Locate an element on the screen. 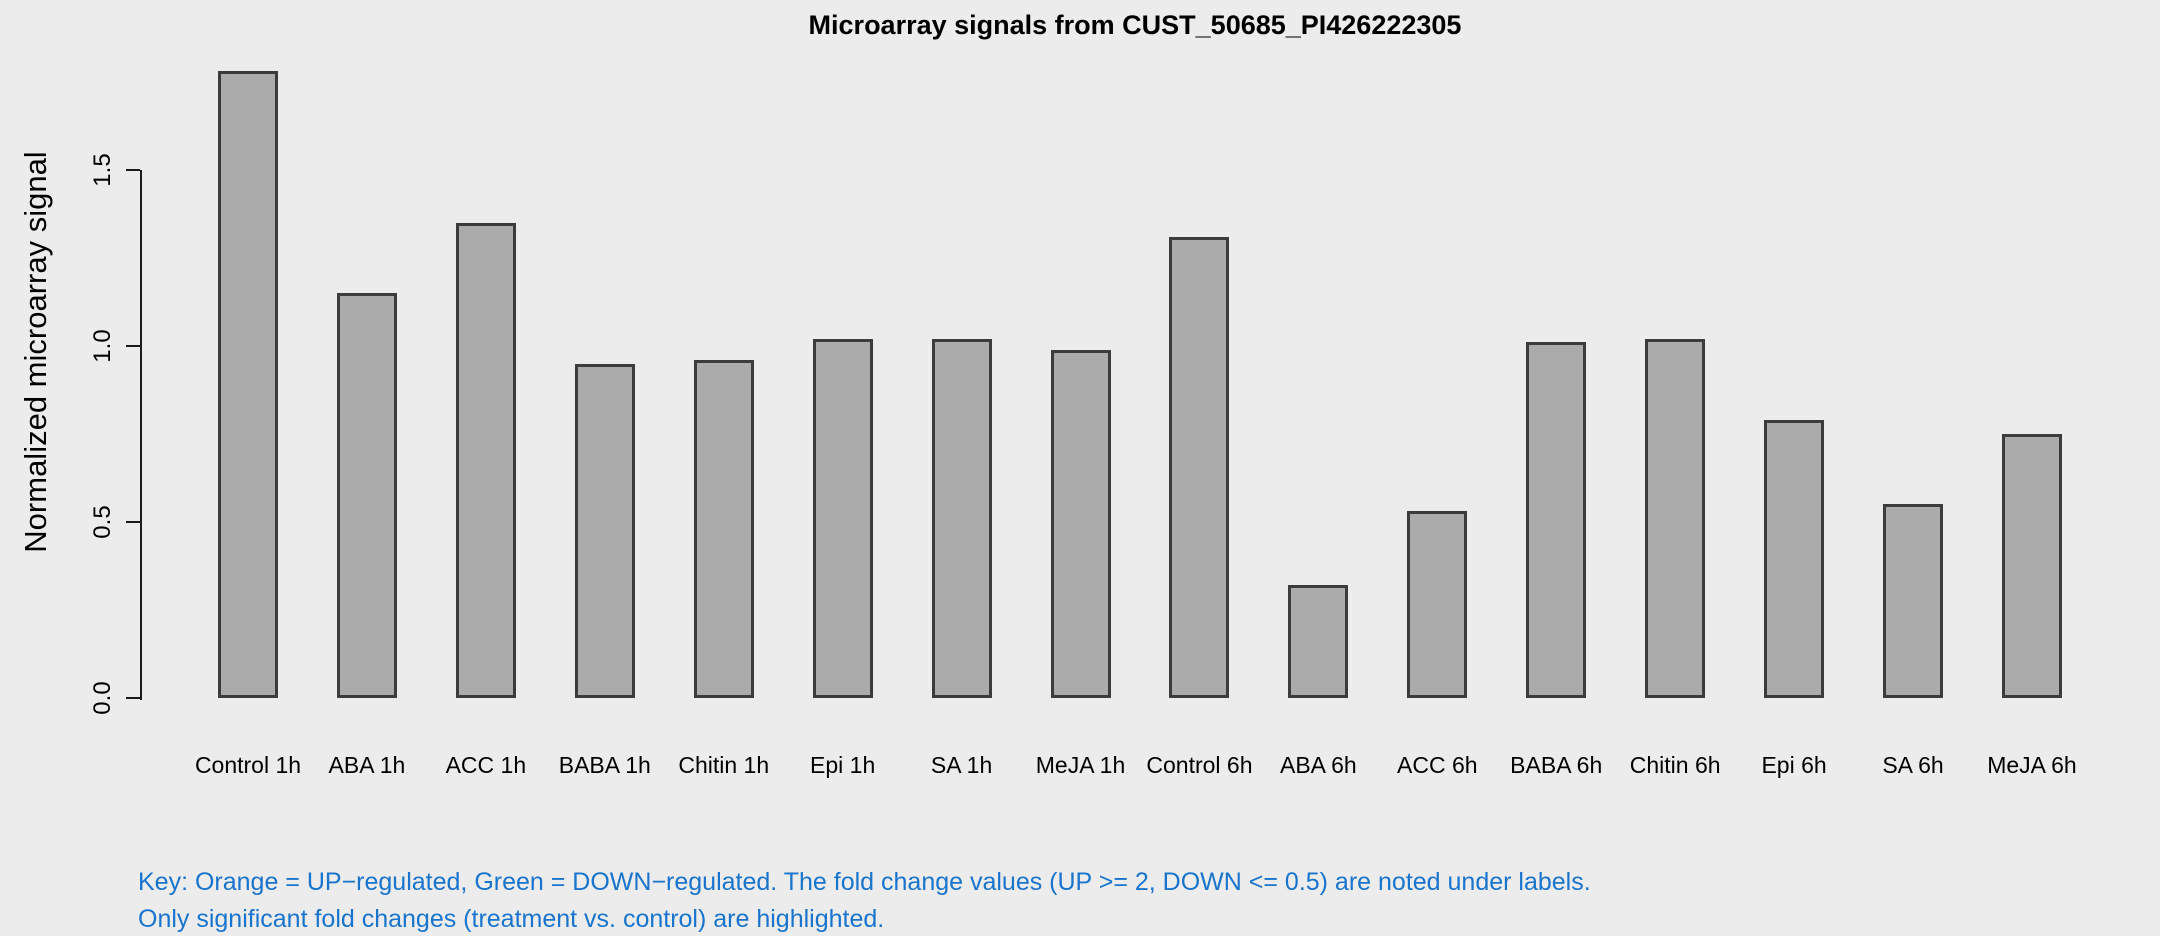 The image size is (2160, 936). x-axis-label: SA 1h is located at coordinates (961, 765).